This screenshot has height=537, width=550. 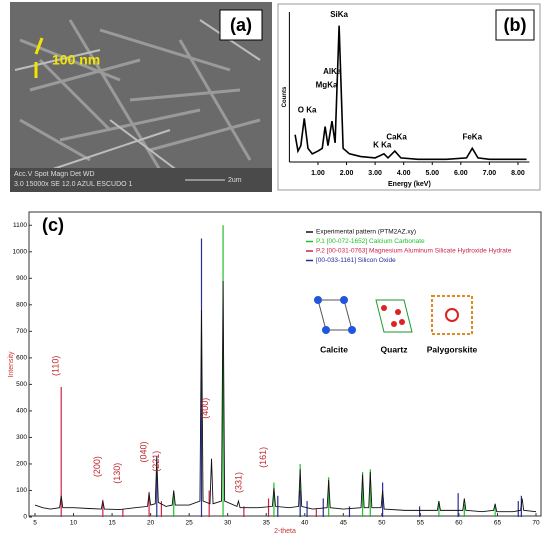 What do you see at coordinates (356, 260) in the screenshot?
I see `legend-label: [00-033-1161] Silicon Oxide` at bounding box center [356, 260].